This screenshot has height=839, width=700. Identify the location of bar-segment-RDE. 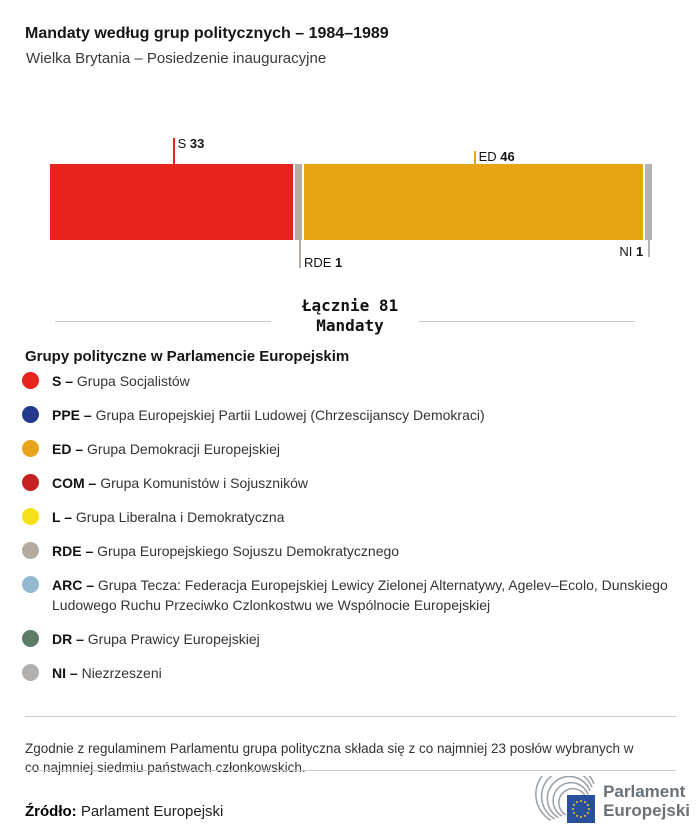
(298, 202).